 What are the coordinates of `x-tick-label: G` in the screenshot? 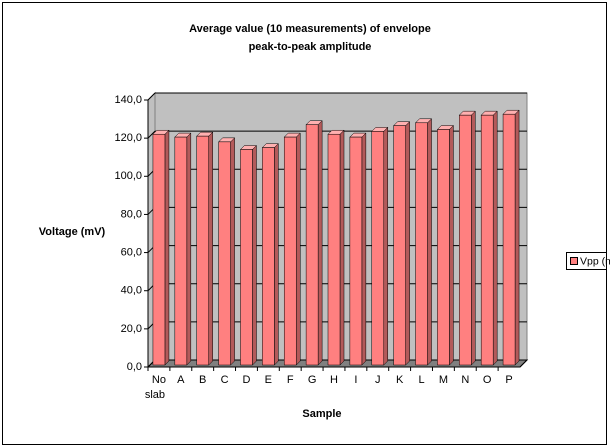 It's located at (312, 380).